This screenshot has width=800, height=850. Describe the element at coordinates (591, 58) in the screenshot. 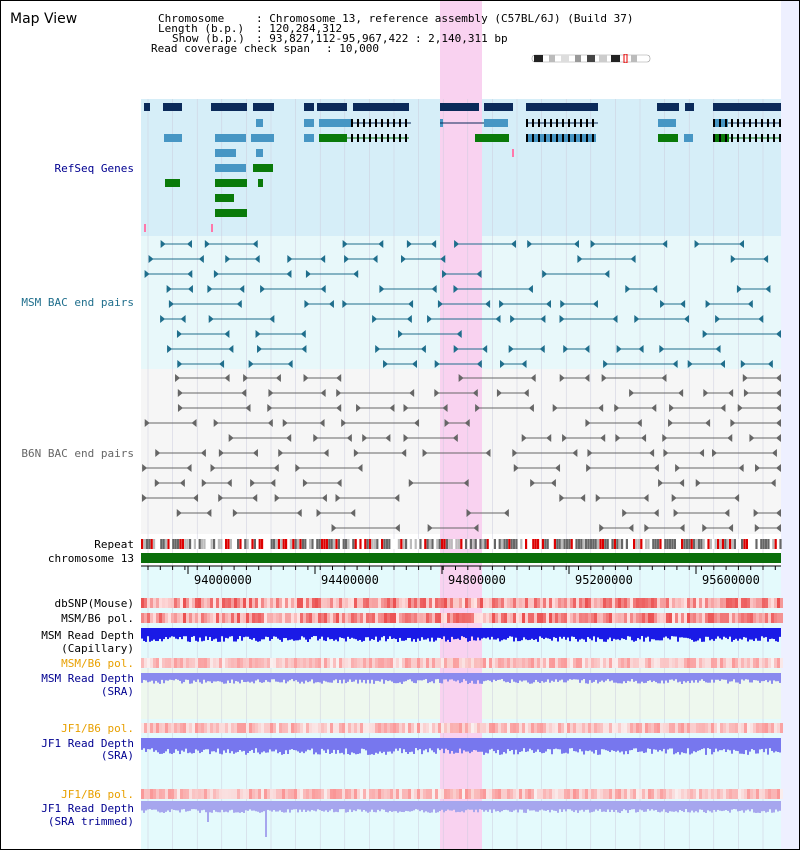

I see `chromosome-ideogram` at that location.